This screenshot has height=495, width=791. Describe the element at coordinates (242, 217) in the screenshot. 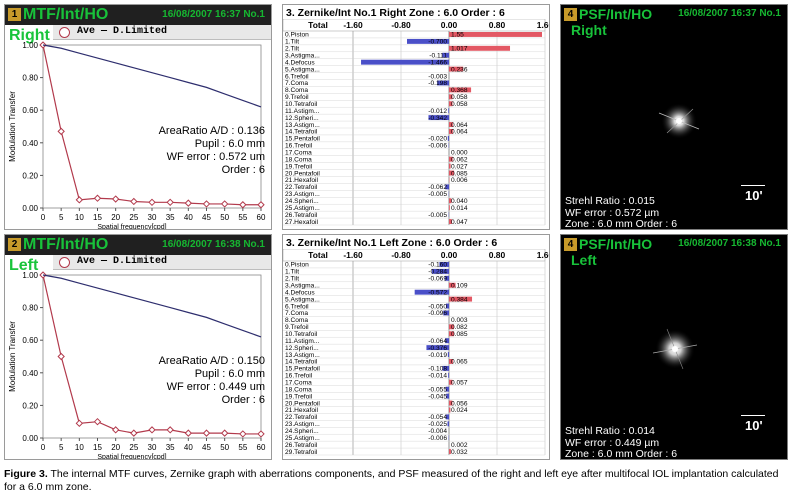

I see `x-tick-label: 55` at that location.